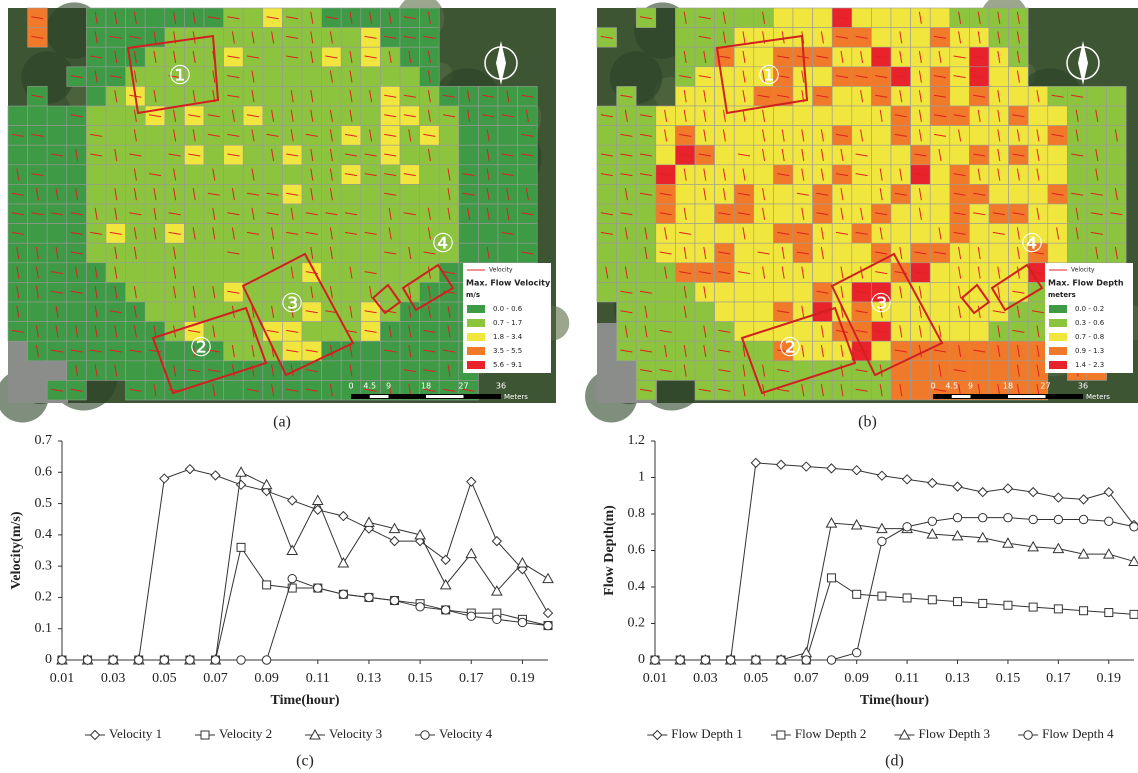 This screenshot has height=773, width=1138. I want to click on x-tick-label: 0.17, so click(471, 678).